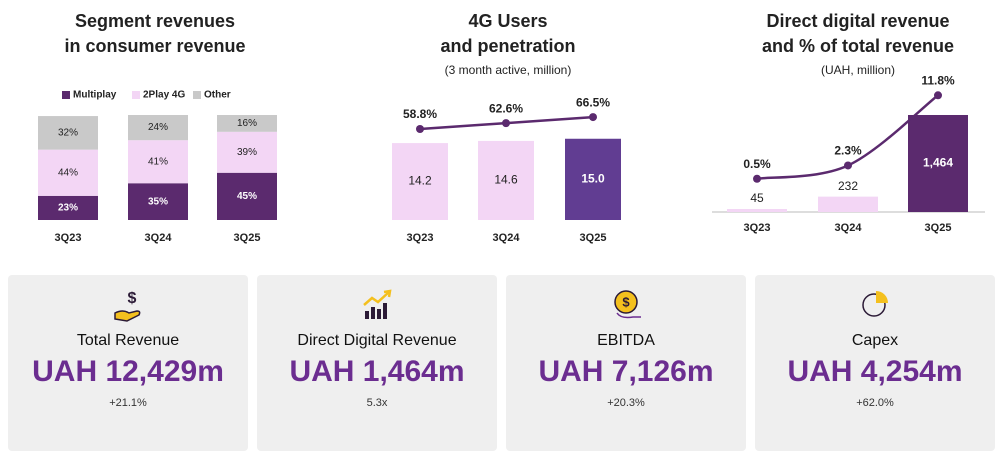 The image size is (1004, 456). I want to click on legend-label: 2Play 4G, so click(164, 95).